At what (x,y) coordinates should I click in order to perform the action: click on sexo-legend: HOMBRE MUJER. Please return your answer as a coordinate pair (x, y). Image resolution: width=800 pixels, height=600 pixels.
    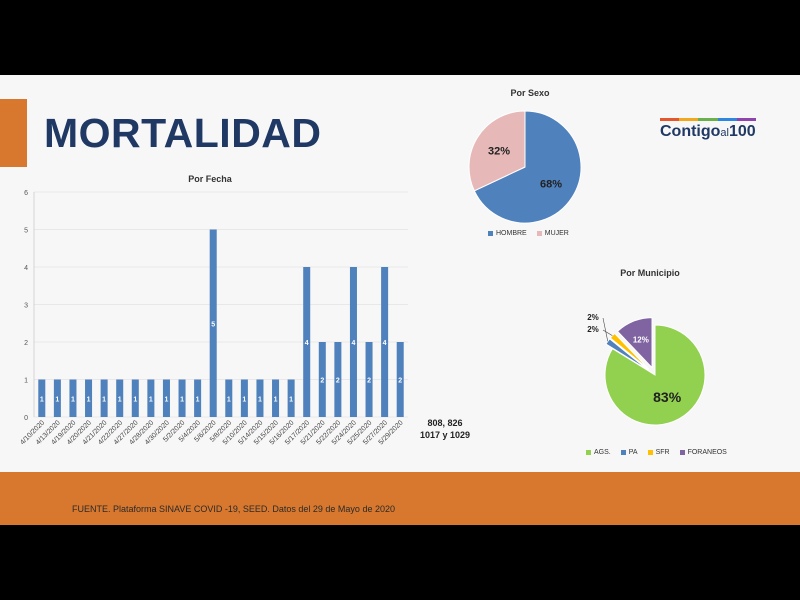
    Looking at the image, I should click on (528, 233).